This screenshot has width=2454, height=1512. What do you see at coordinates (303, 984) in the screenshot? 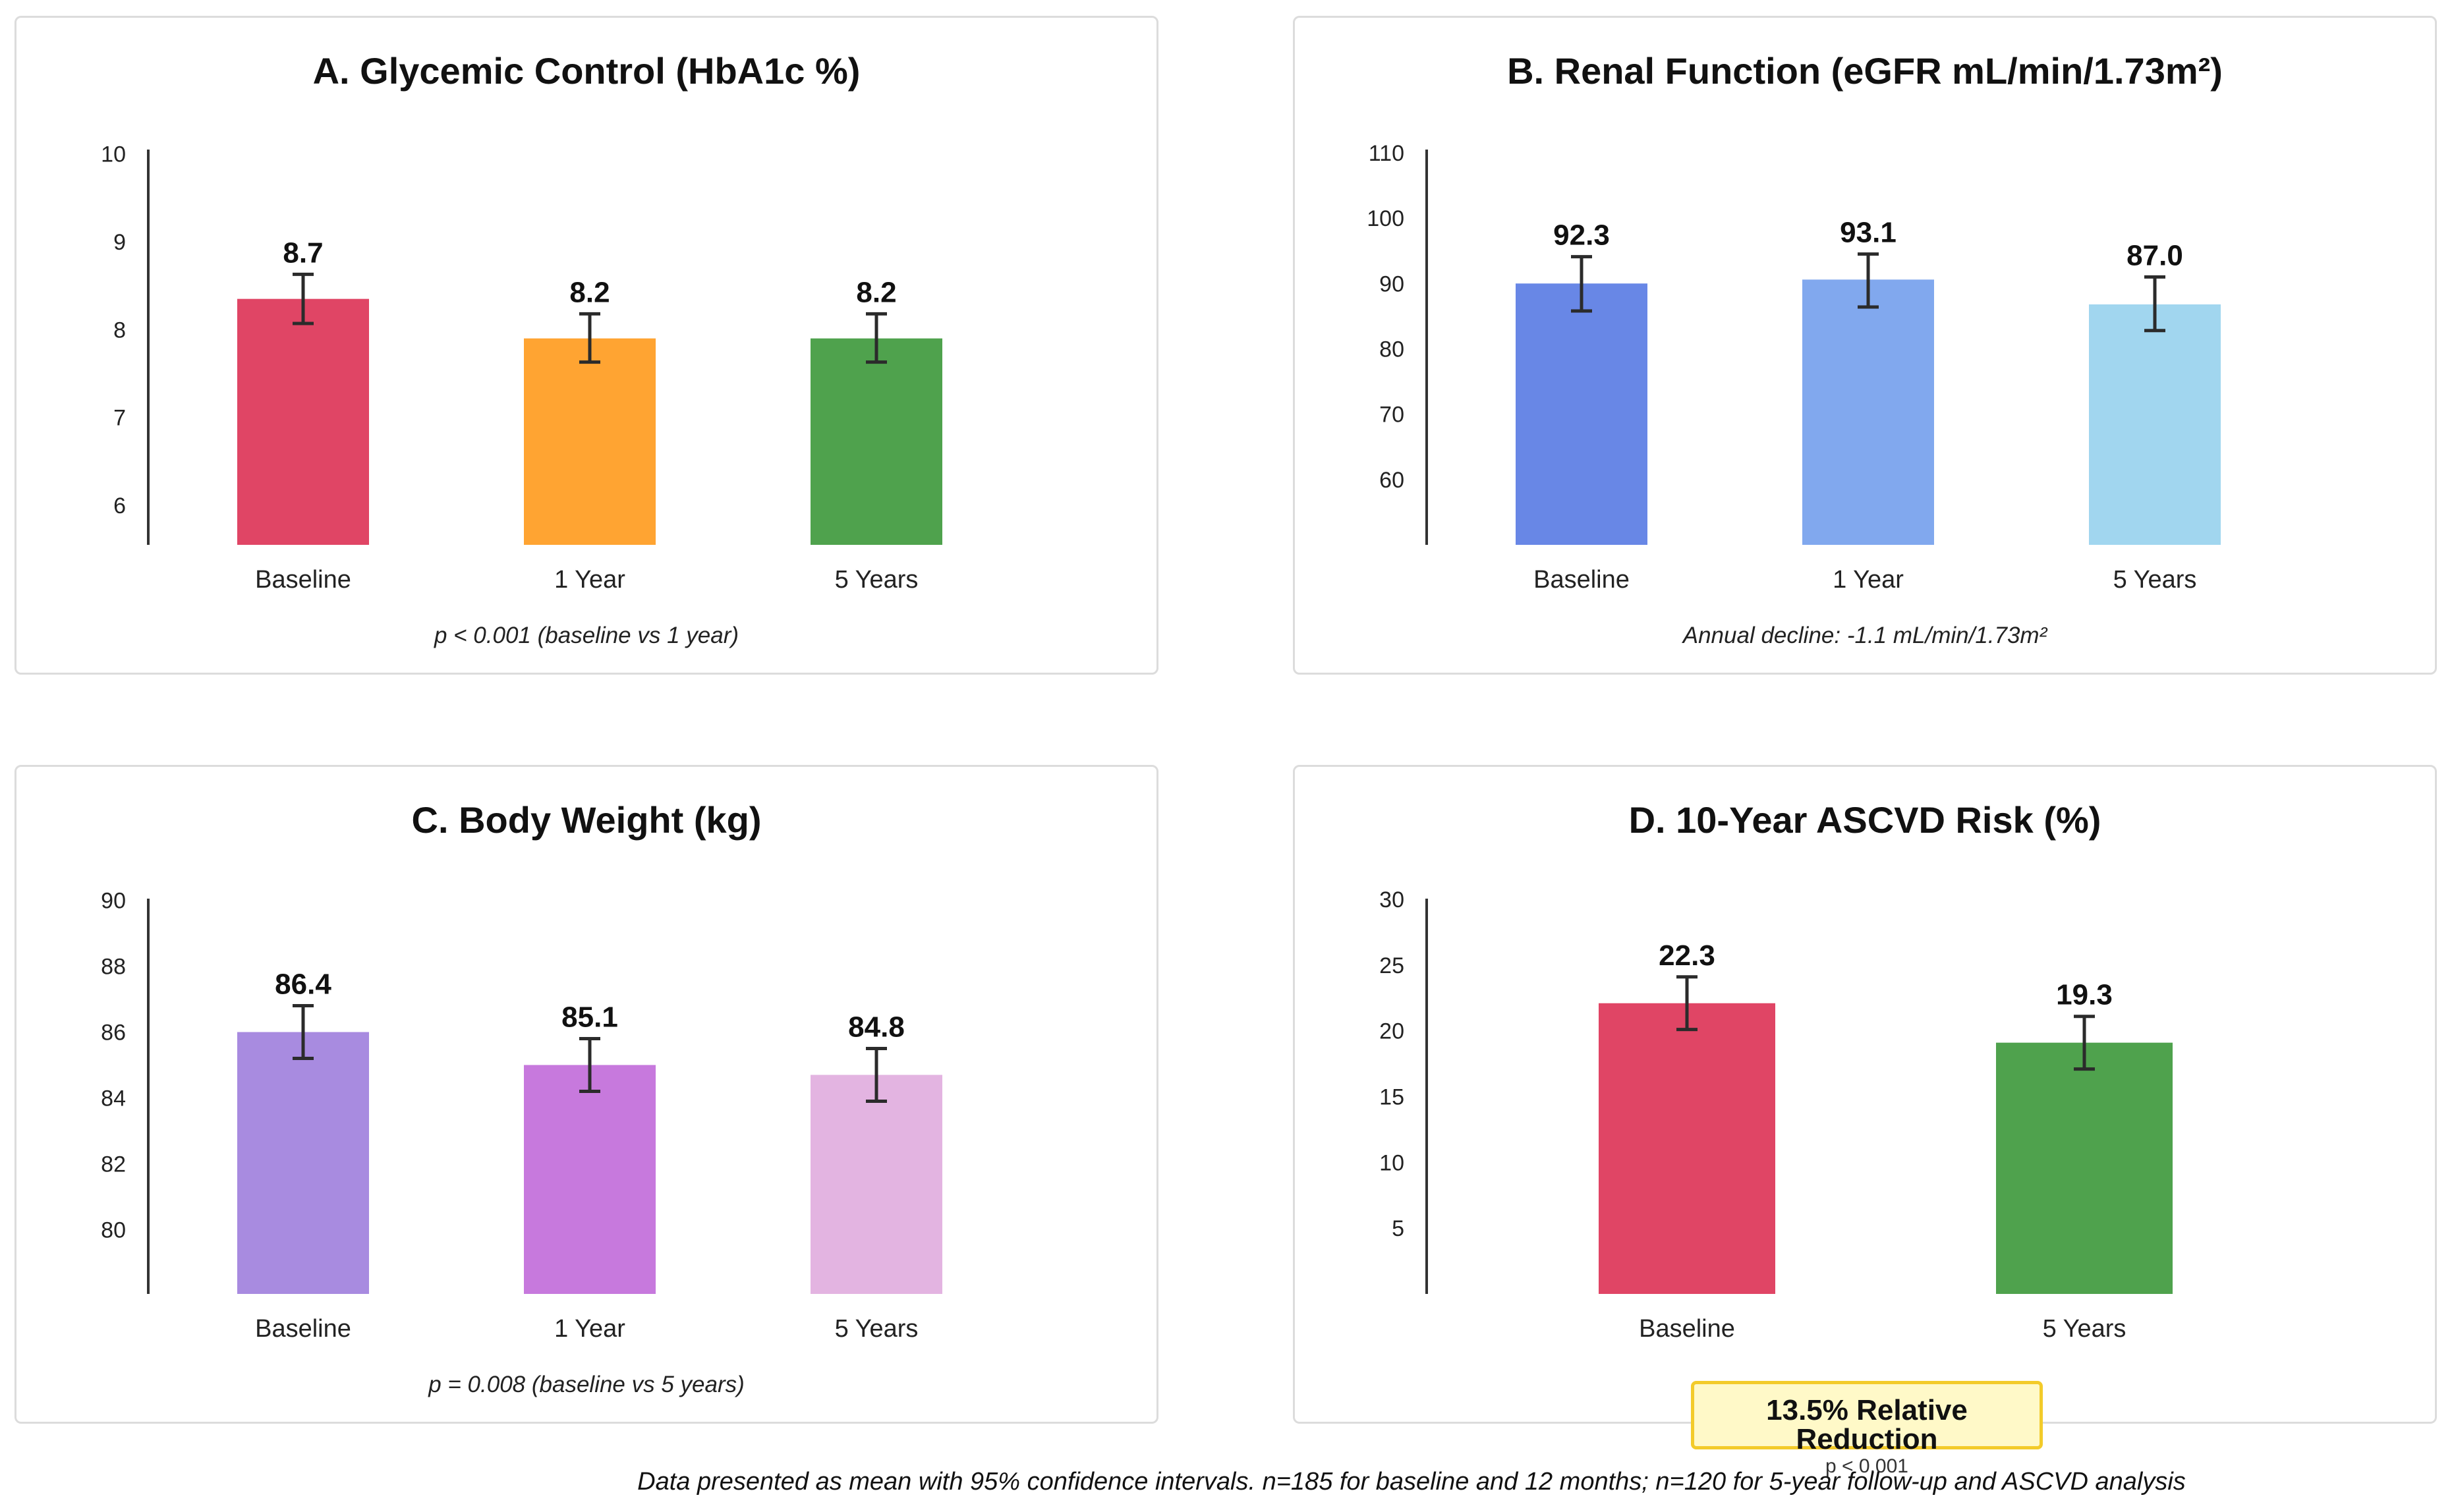
I see `data-label: 86.4` at bounding box center [303, 984].